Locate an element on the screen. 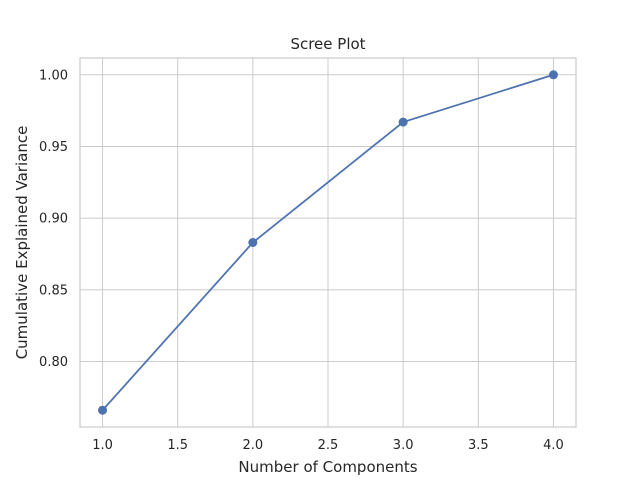  x-tick-label: 2.5 is located at coordinates (328, 445).